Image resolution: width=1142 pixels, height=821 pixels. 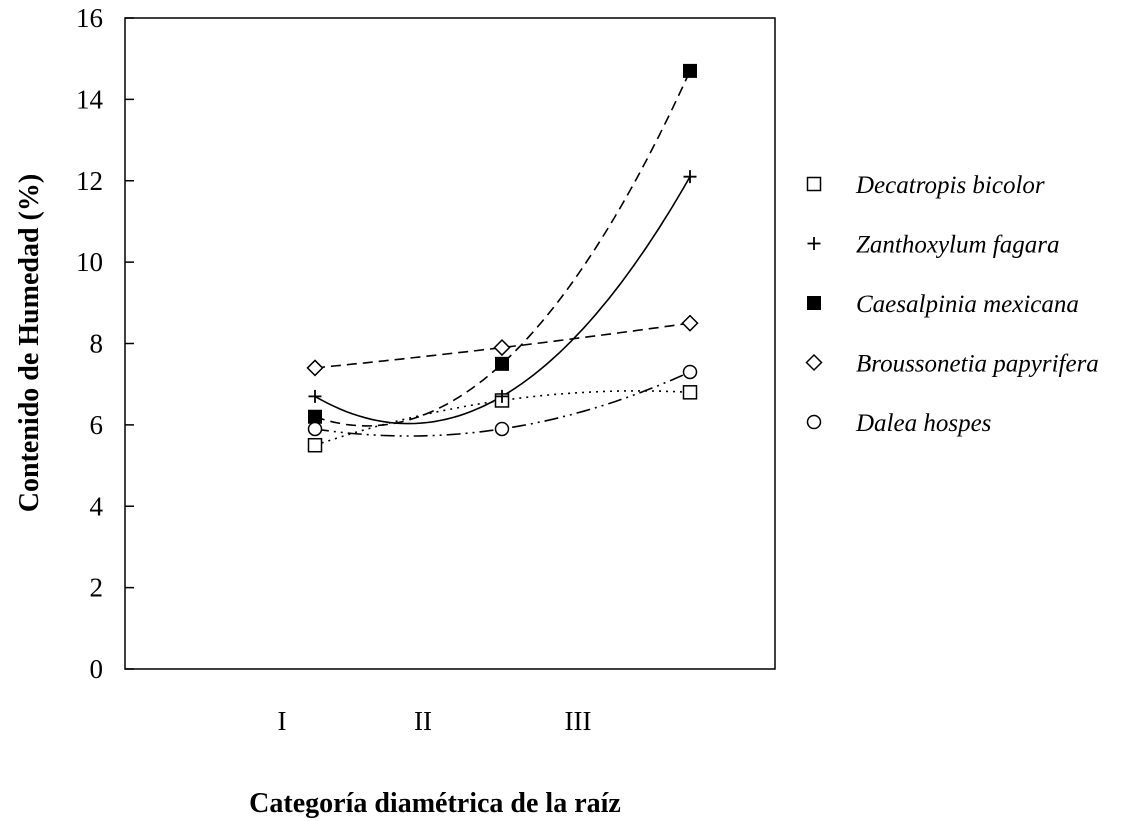 I want to click on legend-label: Zanthoxylum fagara, so click(x=957, y=245).